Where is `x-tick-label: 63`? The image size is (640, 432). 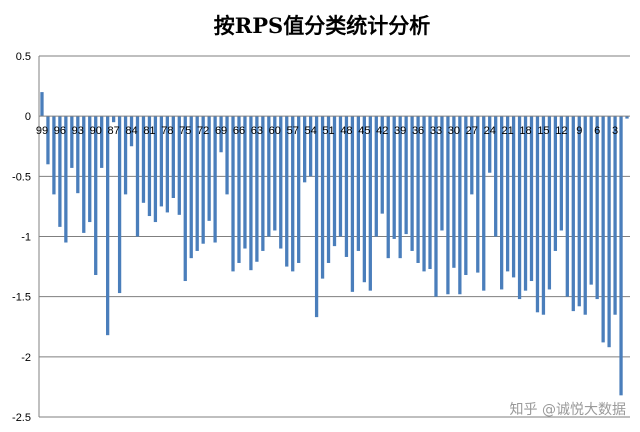
x-tick-label: 63 is located at coordinates (257, 131).